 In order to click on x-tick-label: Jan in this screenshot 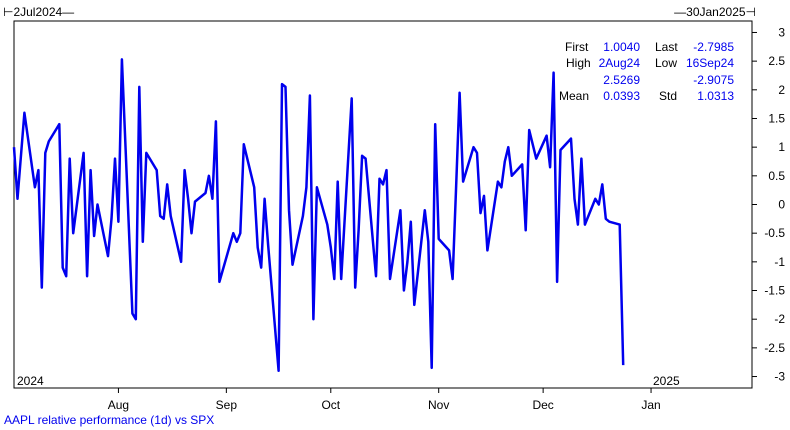, I will do `click(650, 405)`.